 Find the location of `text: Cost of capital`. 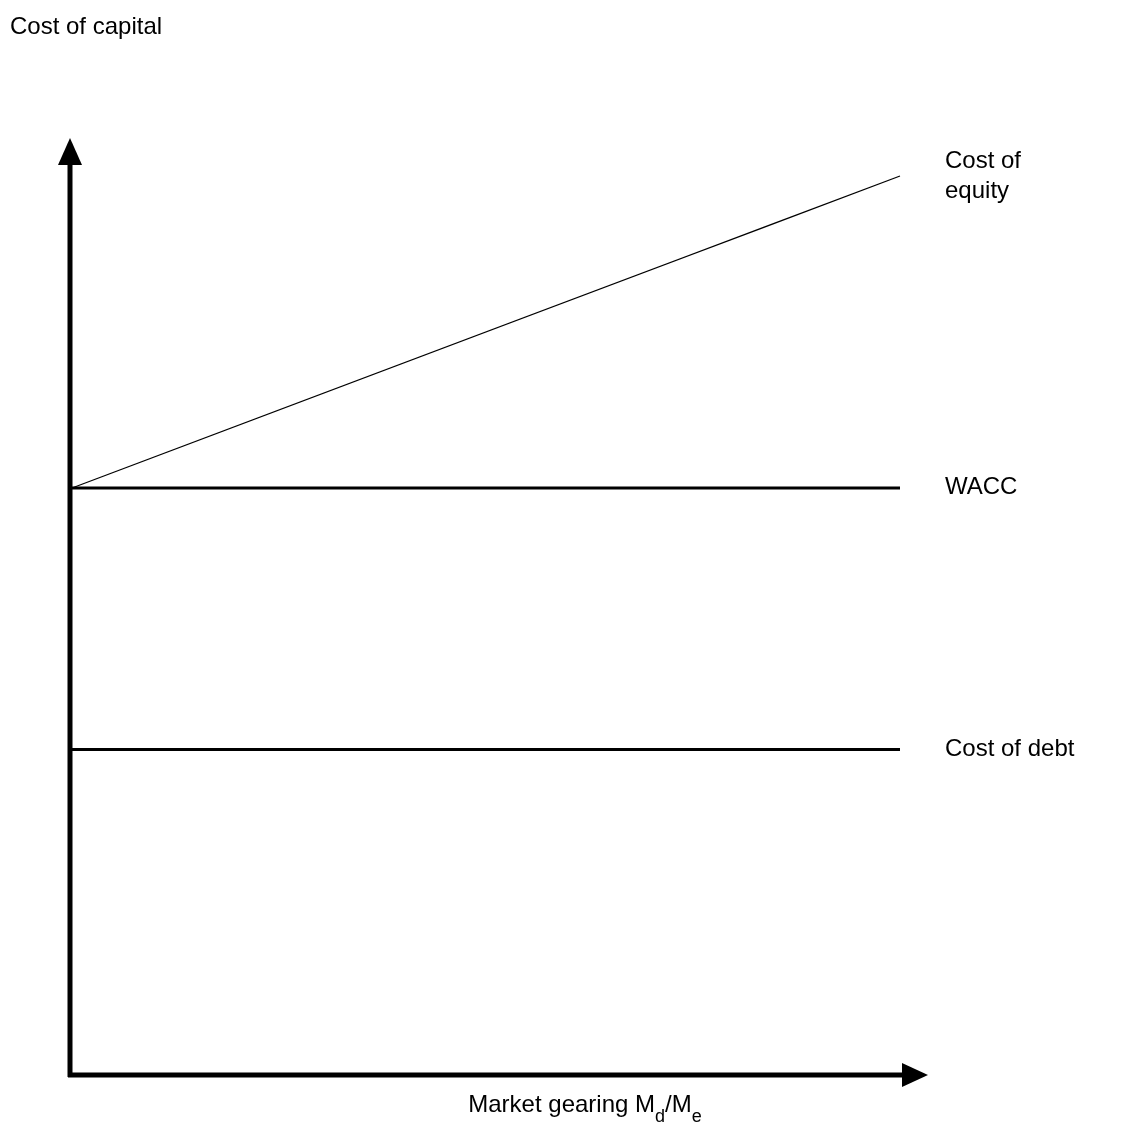

text: Cost of capital is located at coordinates (86, 25).